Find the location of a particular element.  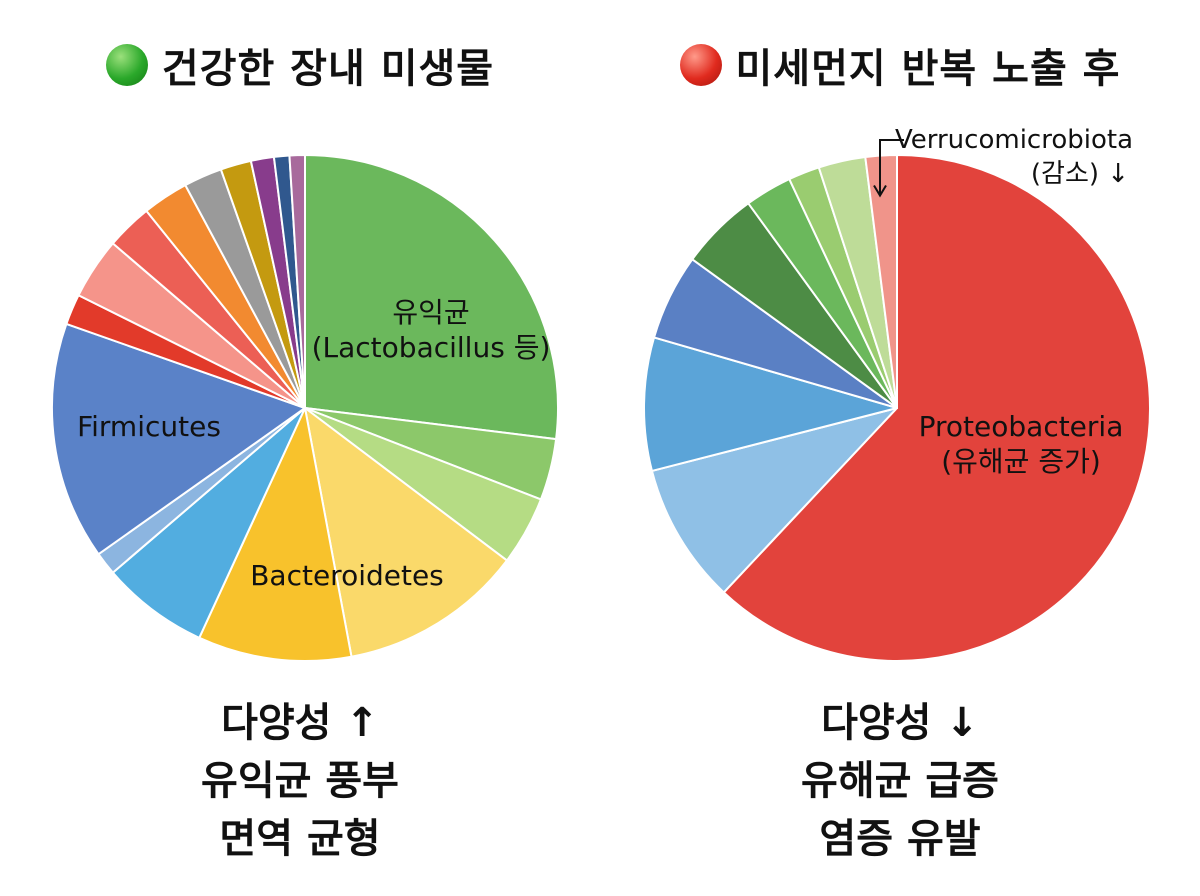

exposed-summary-line: 유해균 급증 is located at coordinates (900, 781).